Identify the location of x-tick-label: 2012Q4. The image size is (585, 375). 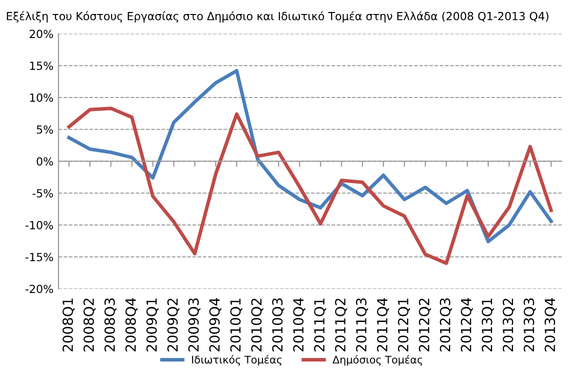
(466, 325).